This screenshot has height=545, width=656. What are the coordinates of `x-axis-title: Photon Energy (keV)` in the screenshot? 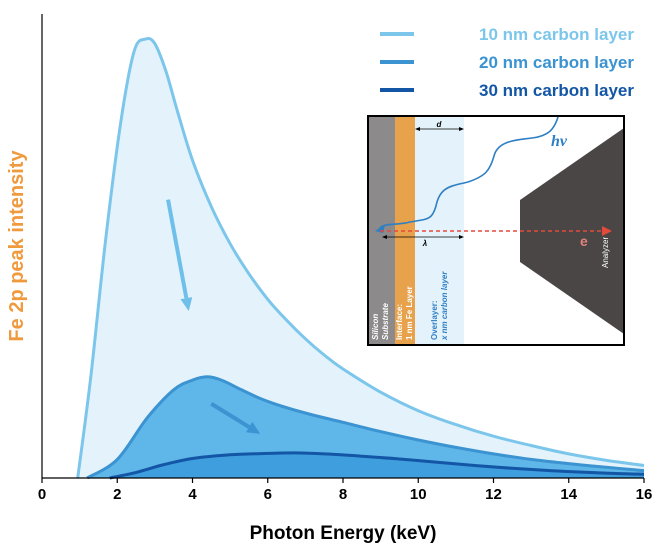 It's located at (343, 533).